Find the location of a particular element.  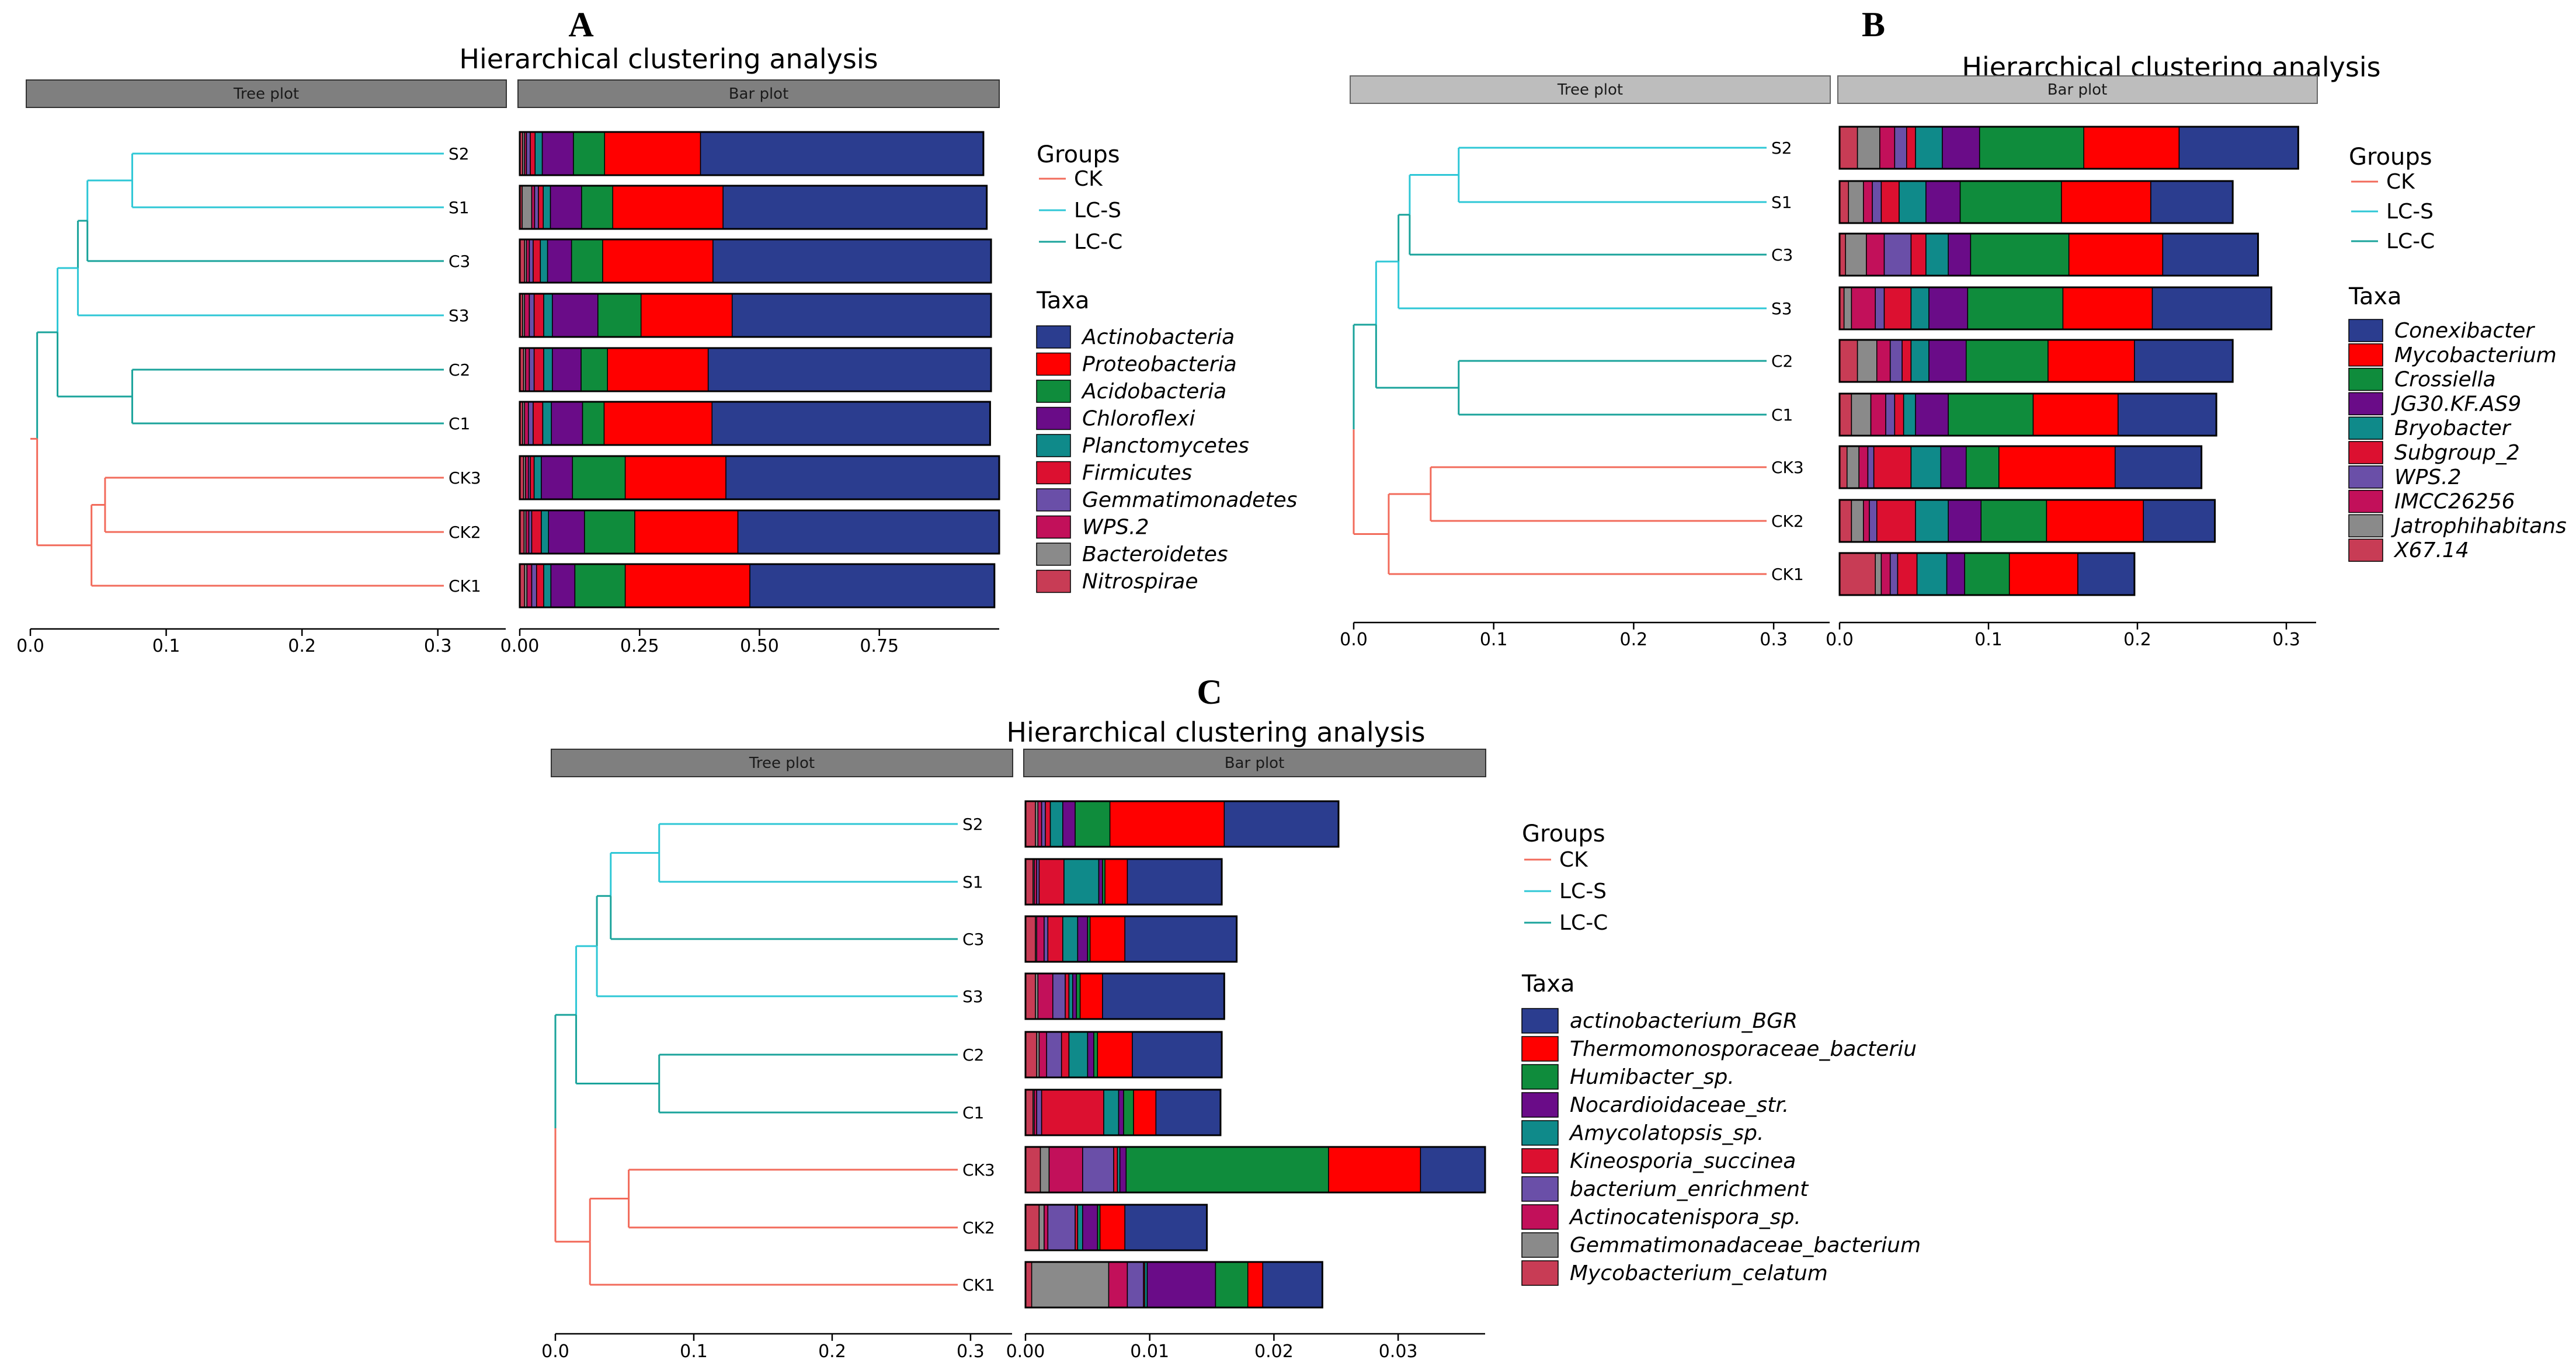

bar-segment-s2-humibacter-sp- is located at coordinates (1093, 824).